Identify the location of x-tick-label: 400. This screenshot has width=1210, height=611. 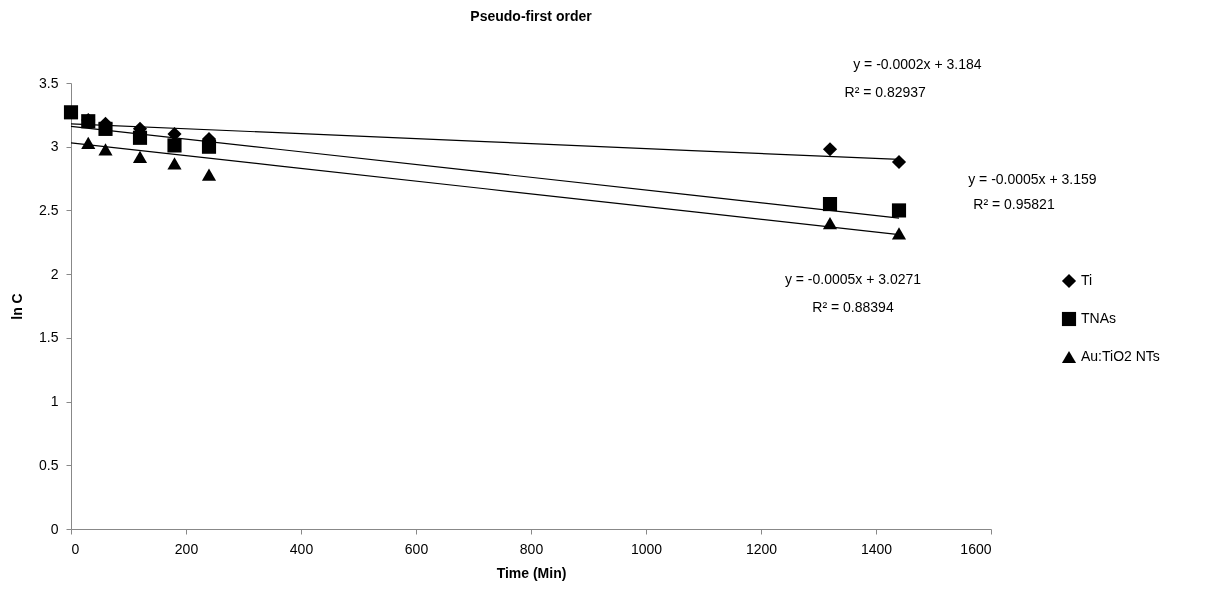
(301, 548).